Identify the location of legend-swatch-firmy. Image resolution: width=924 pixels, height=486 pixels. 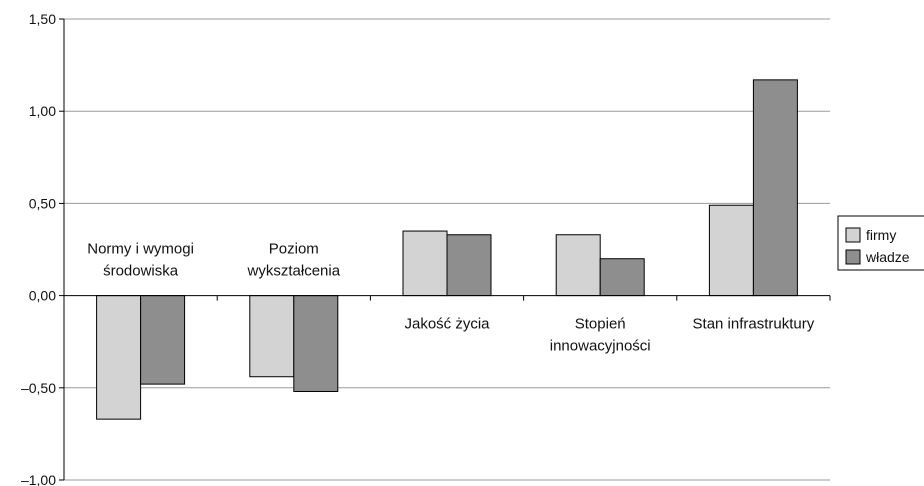
(853, 235).